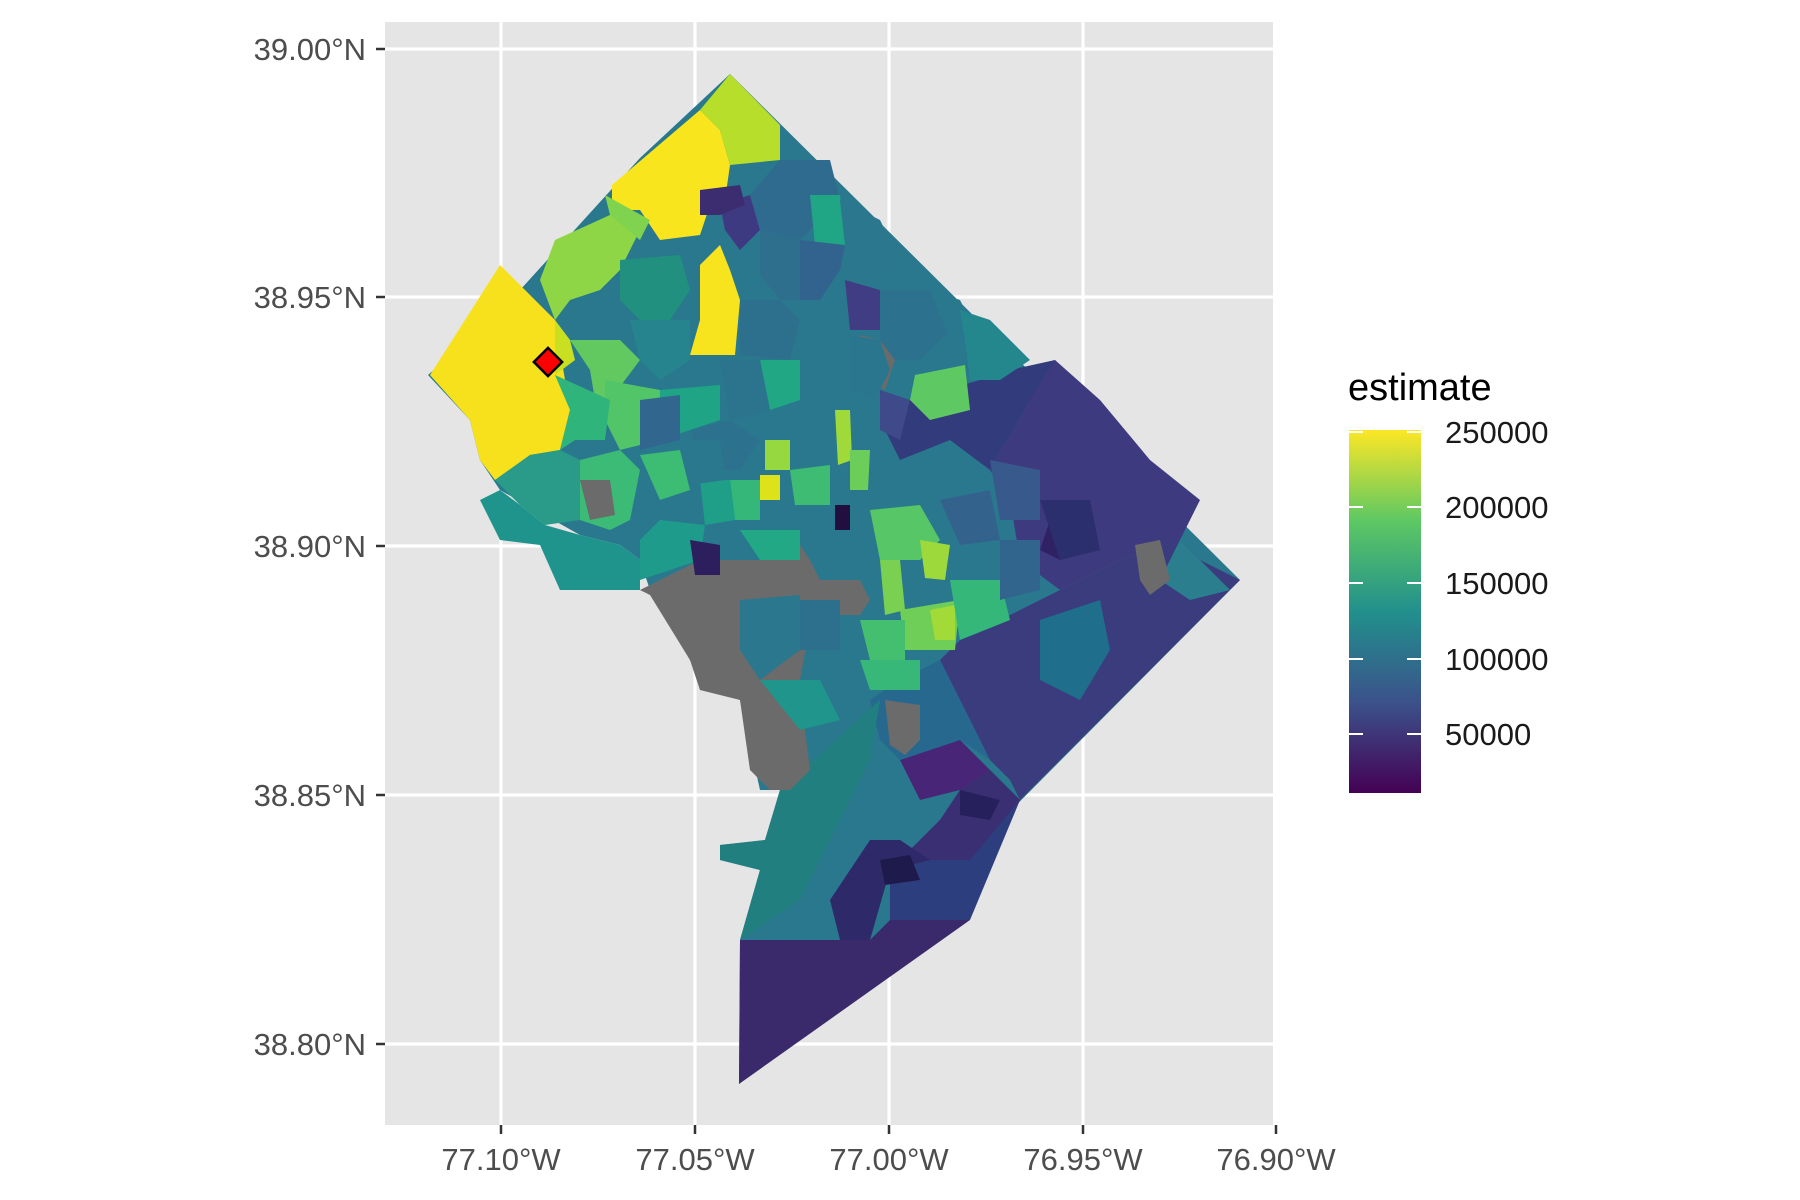 Image resolution: width=1800 pixels, height=1200 pixels. What do you see at coordinates (695, 1159) in the screenshot?
I see `x-tick-label: 77.05°W` at bounding box center [695, 1159].